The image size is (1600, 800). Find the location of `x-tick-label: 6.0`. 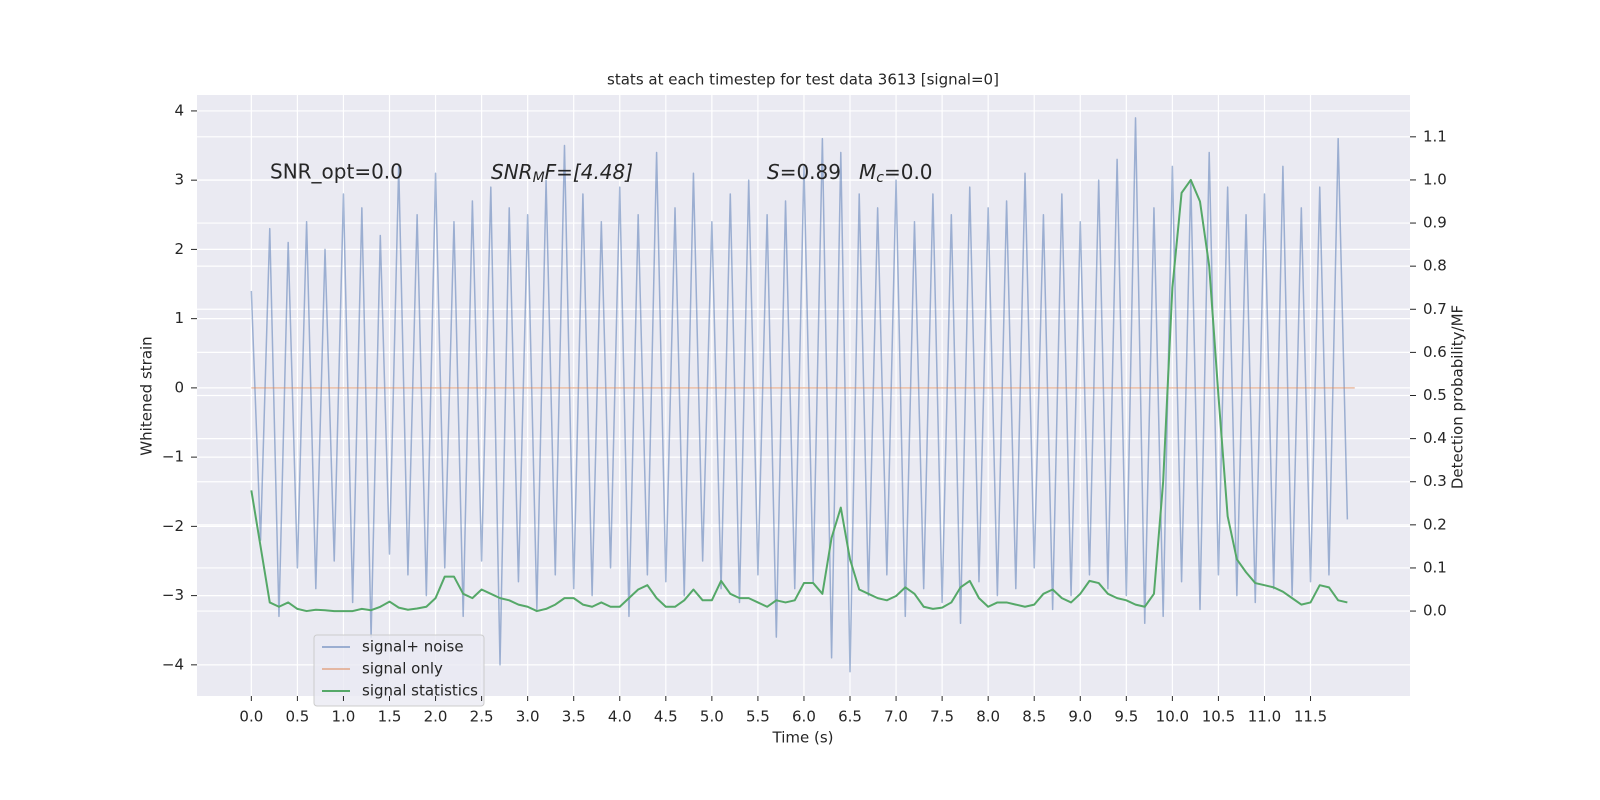

x-tick-label: 6.0 is located at coordinates (804, 717).